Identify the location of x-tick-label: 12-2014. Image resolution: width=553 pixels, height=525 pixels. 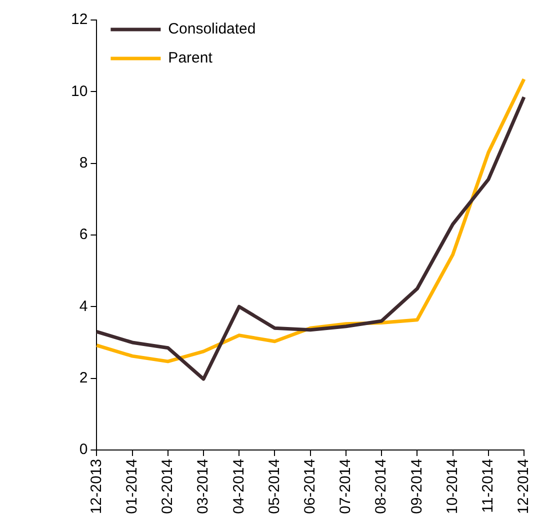
(523, 486).